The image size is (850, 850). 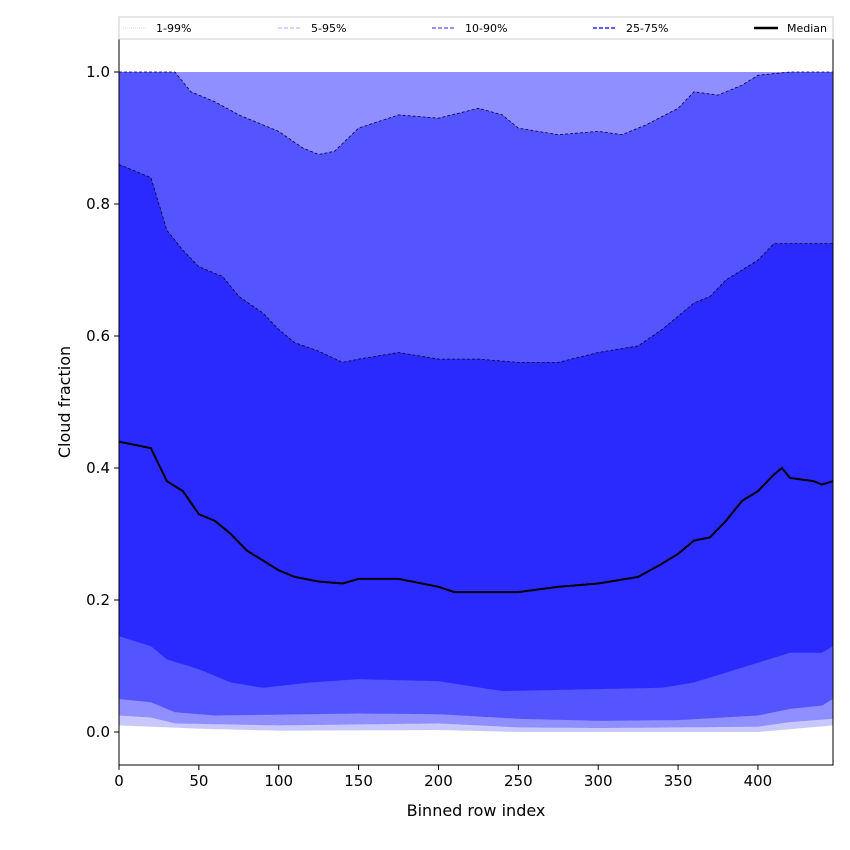 What do you see at coordinates (278, 781) in the screenshot?
I see `x-tick-label: 100` at bounding box center [278, 781].